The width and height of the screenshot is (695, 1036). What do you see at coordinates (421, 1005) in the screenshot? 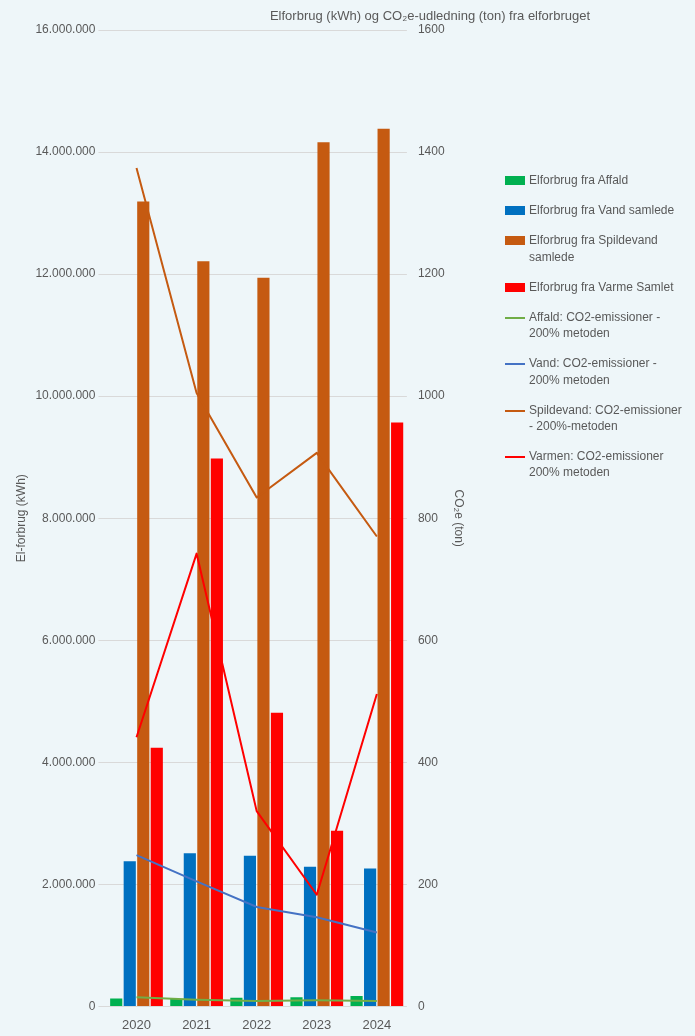
I see `y2-tick-label: 0` at bounding box center [421, 1005].